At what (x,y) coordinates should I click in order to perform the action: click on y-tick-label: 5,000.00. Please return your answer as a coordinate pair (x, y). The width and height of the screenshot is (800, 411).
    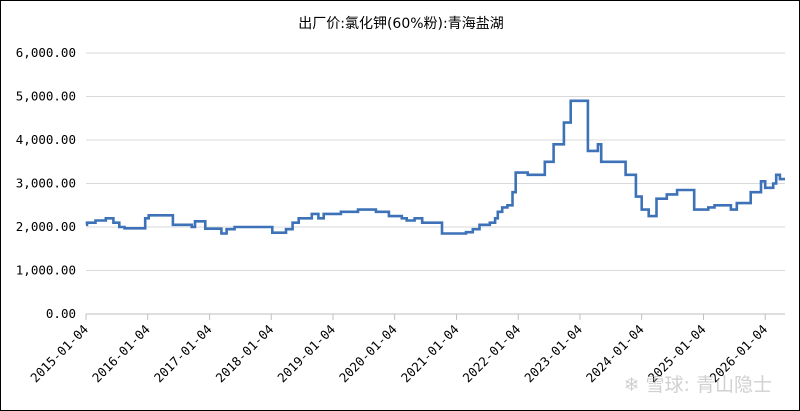
    Looking at the image, I should click on (46, 96).